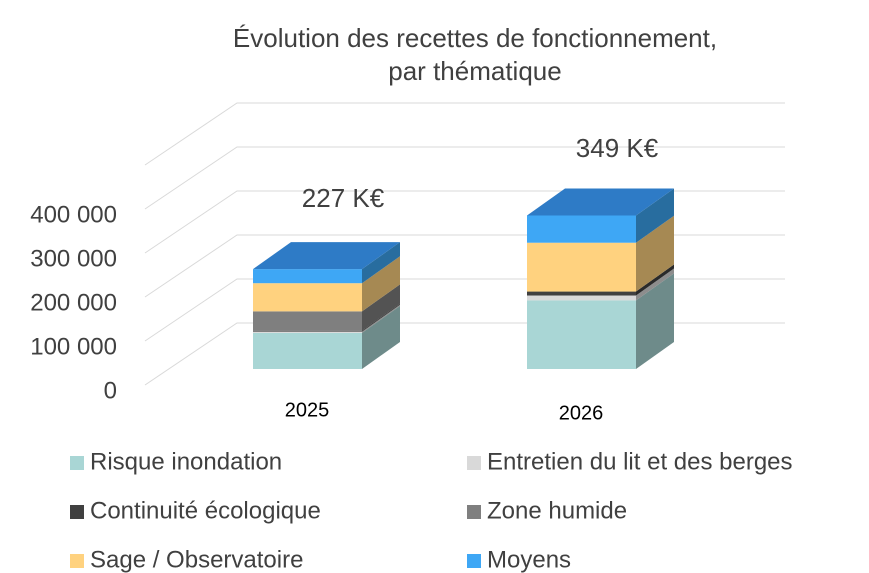  I want to click on legend-label: Risque inondation, so click(186, 461).